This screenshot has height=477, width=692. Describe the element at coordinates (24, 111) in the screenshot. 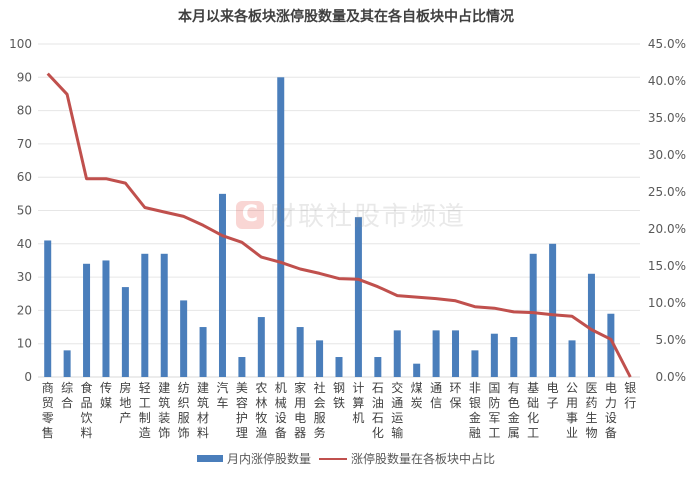

I see `y-left-tick: 80` at that location.